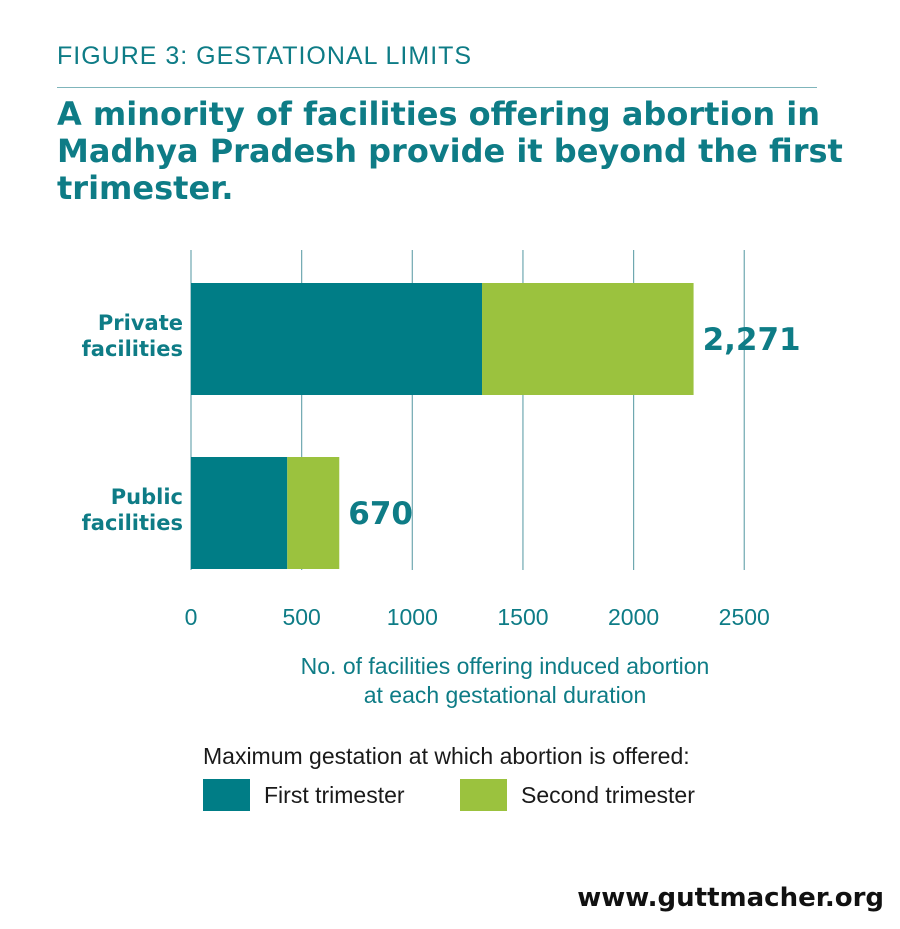 Image resolution: width=900 pixels, height=929 pixels. I want to click on category-label-1-0: Public, so click(147, 497).